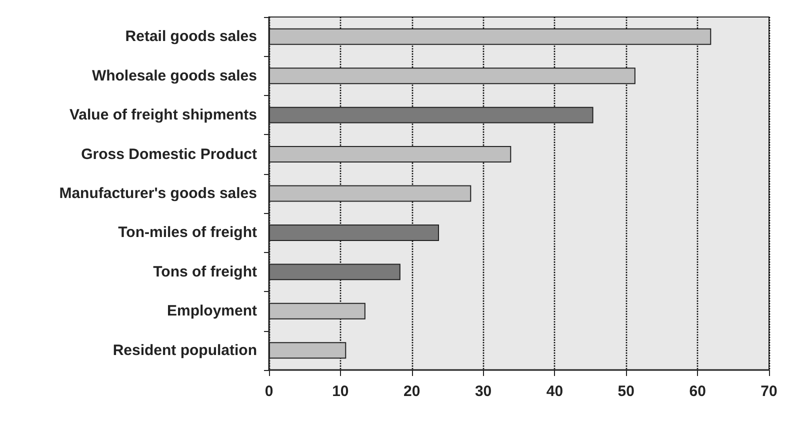 Image resolution: width=791 pixels, height=421 pixels. Describe the element at coordinates (697, 391) in the screenshot. I see `x-tick-label: 60` at that location.